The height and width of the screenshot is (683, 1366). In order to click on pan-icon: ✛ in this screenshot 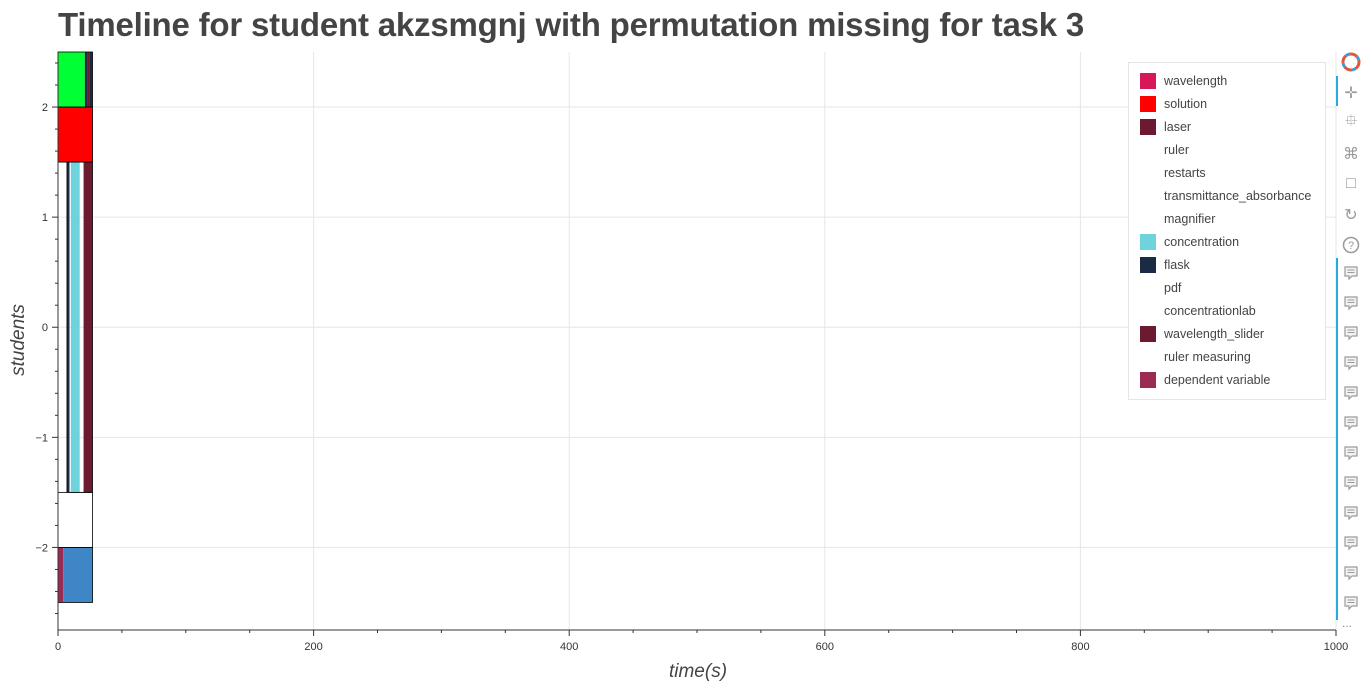, I will do `click(1351, 93)`.